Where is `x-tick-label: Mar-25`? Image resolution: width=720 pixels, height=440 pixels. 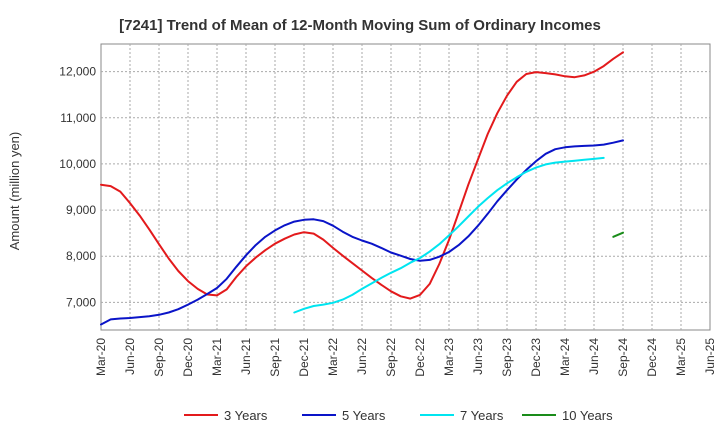 x-tick-label: Mar-25 is located at coordinates (681, 357).